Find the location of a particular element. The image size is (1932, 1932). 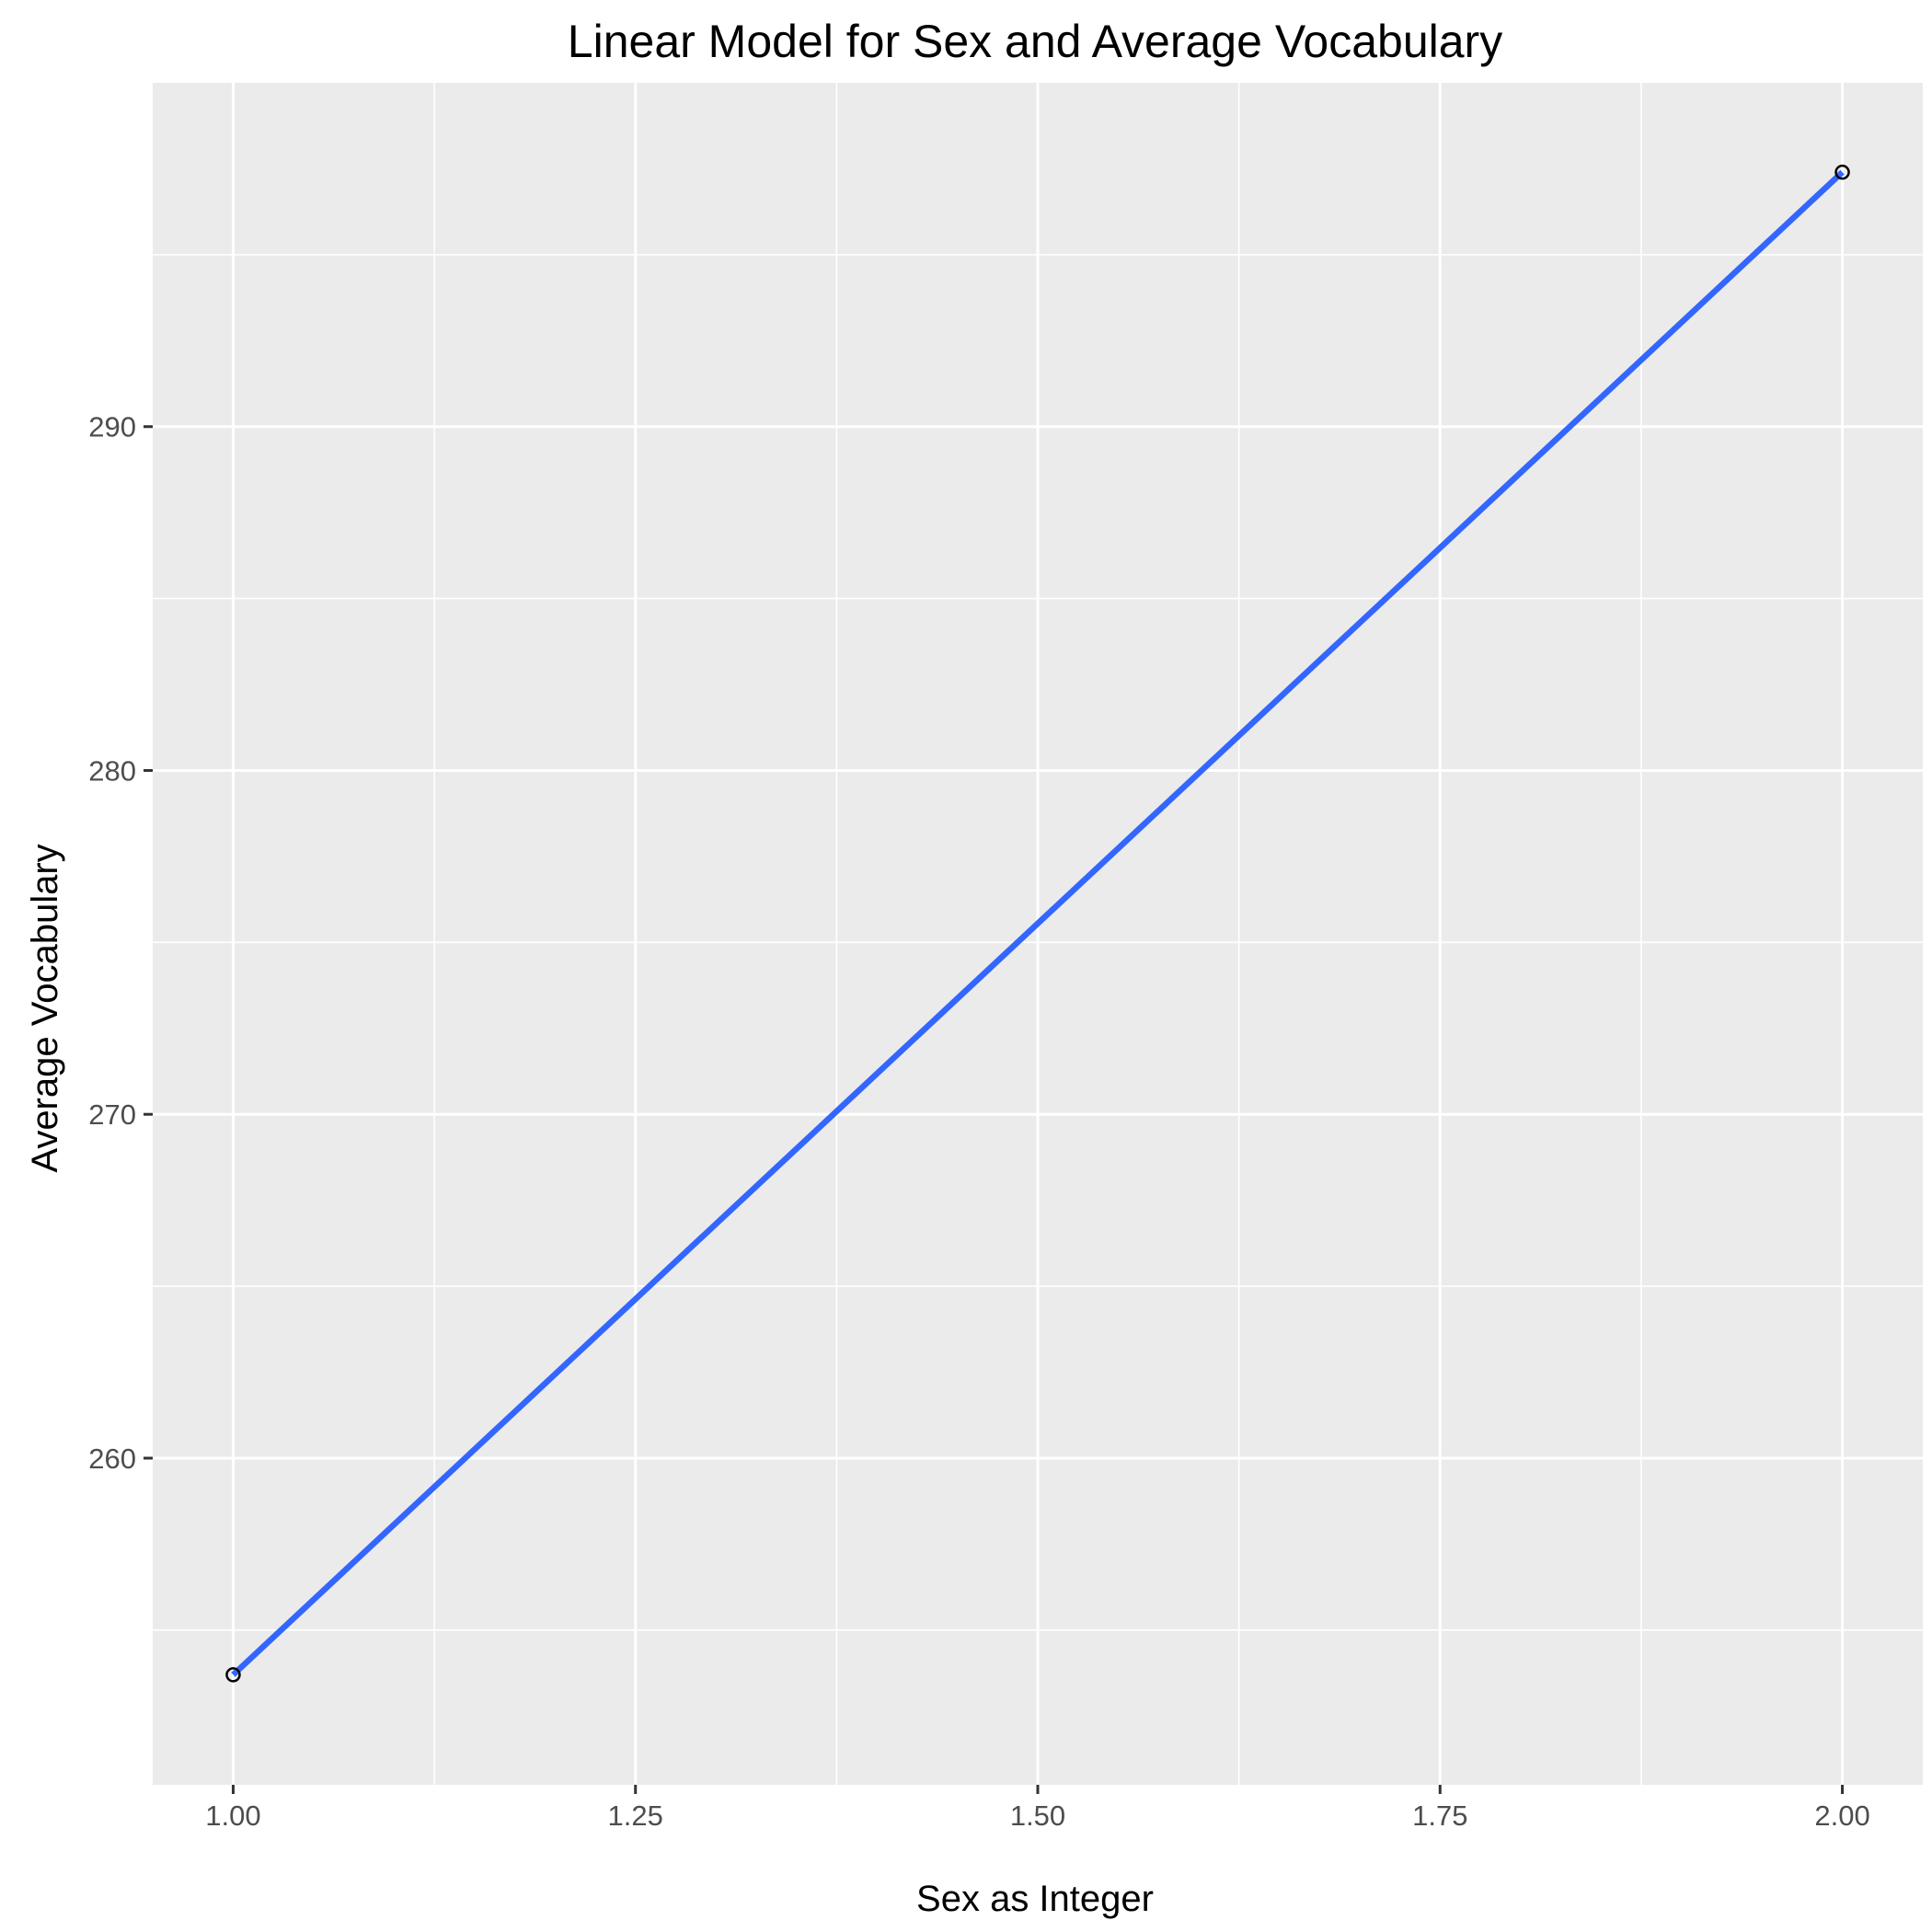

y-tick-label: 290 is located at coordinates (112, 427).